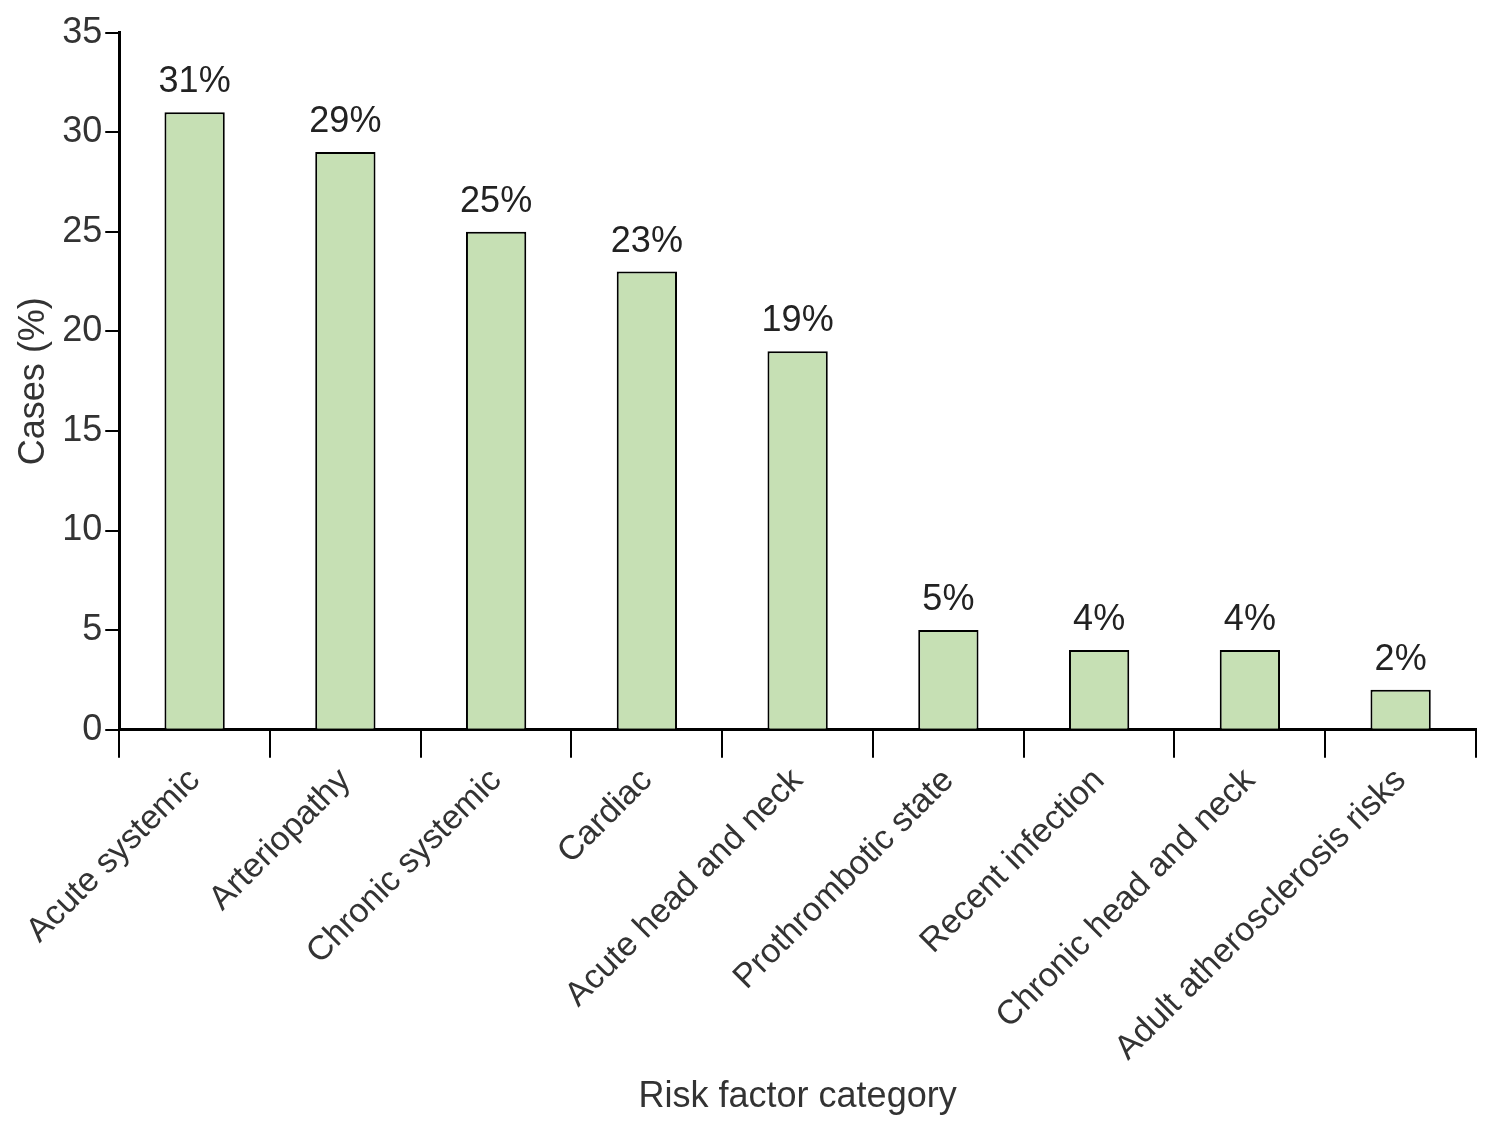  Describe the element at coordinates (92, 628) in the screenshot. I see `y-tick-label: 5` at that location.